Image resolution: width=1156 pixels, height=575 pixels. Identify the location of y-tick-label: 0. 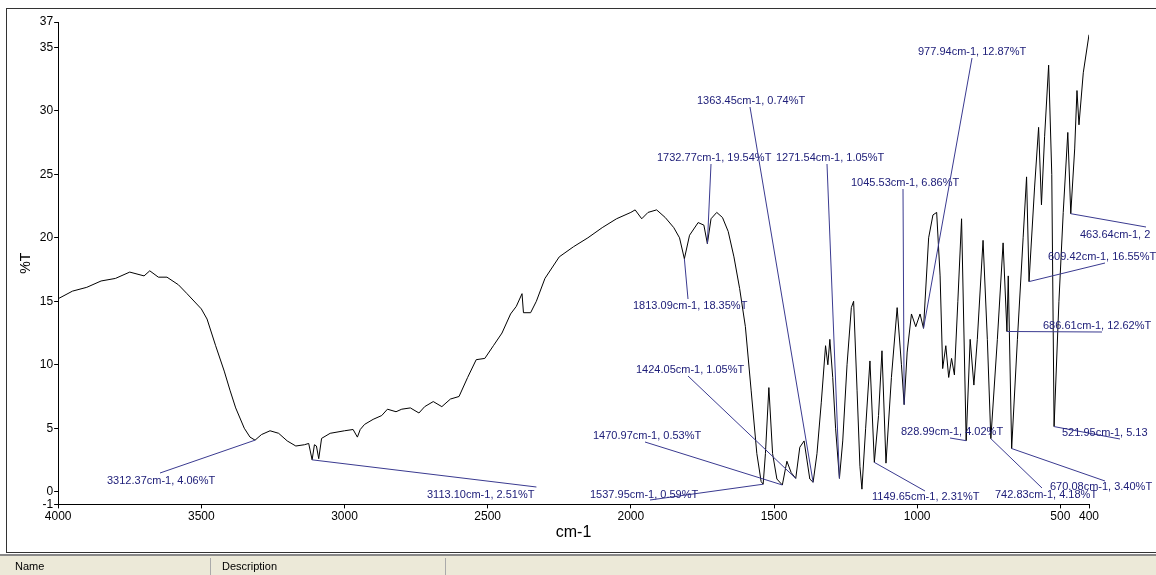
(50, 491).